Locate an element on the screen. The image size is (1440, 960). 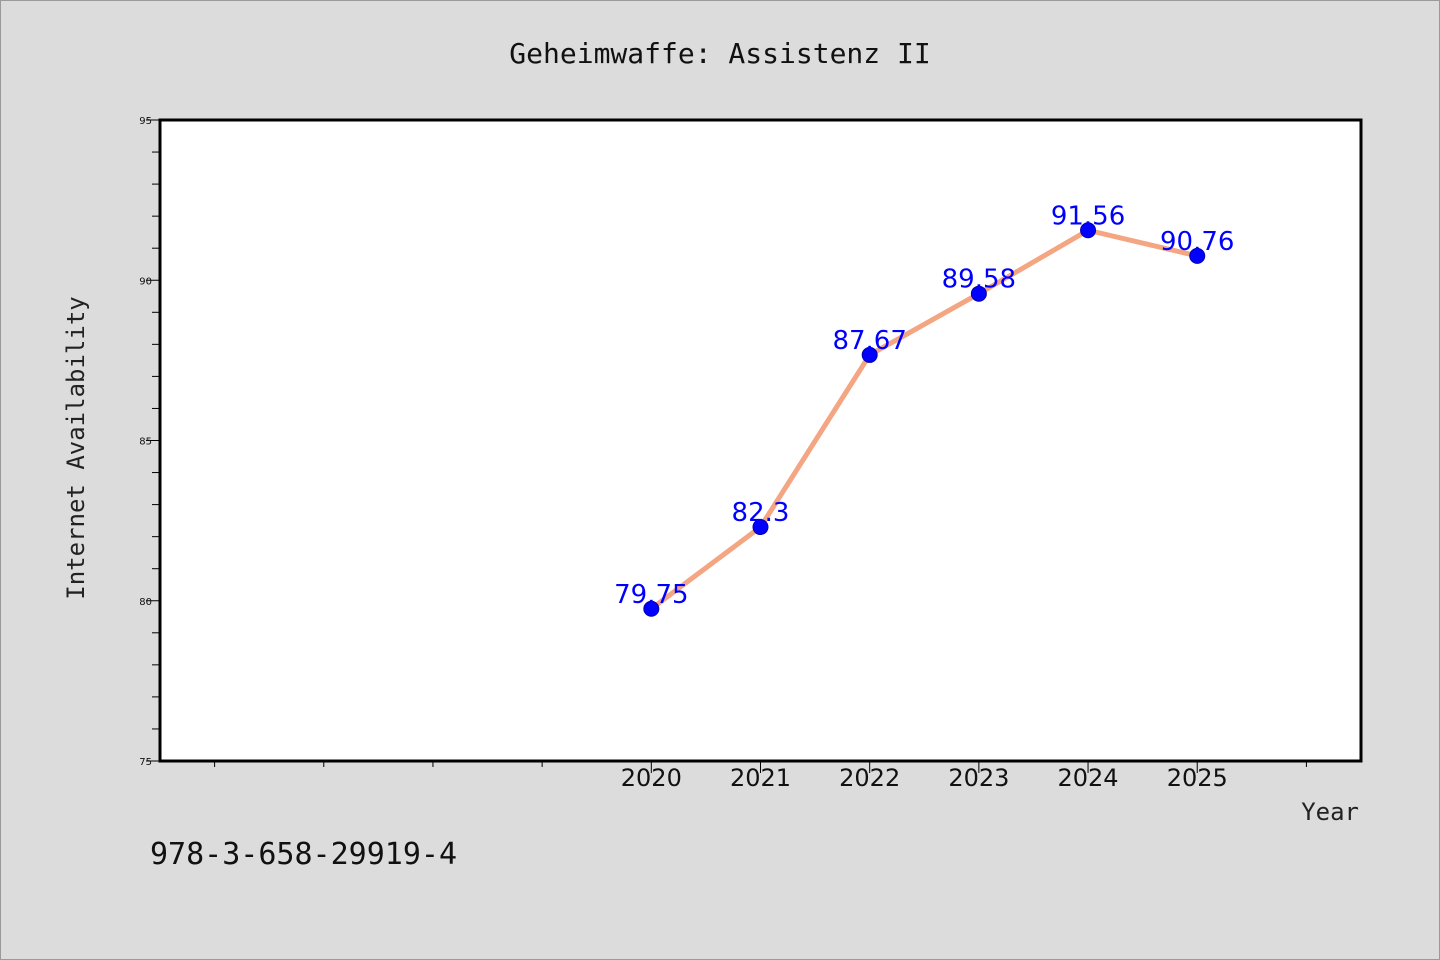
x-tick-label: 2023 is located at coordinates (978, 778).